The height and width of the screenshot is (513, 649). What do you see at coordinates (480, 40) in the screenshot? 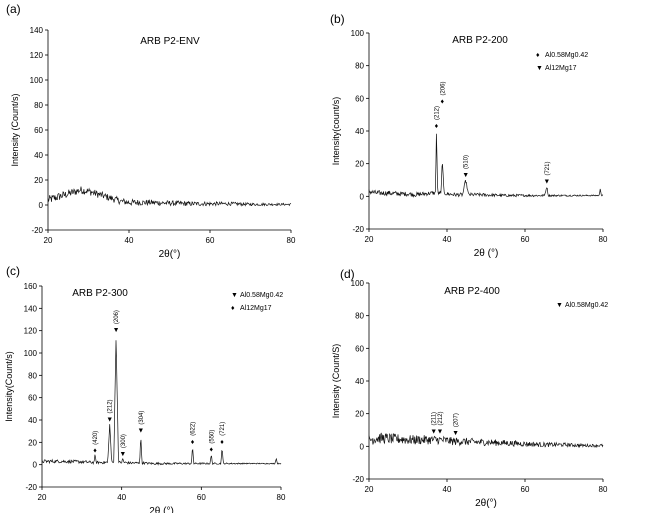
I see `chart-title: ARB P2-200` at bounding box center [480, 40].